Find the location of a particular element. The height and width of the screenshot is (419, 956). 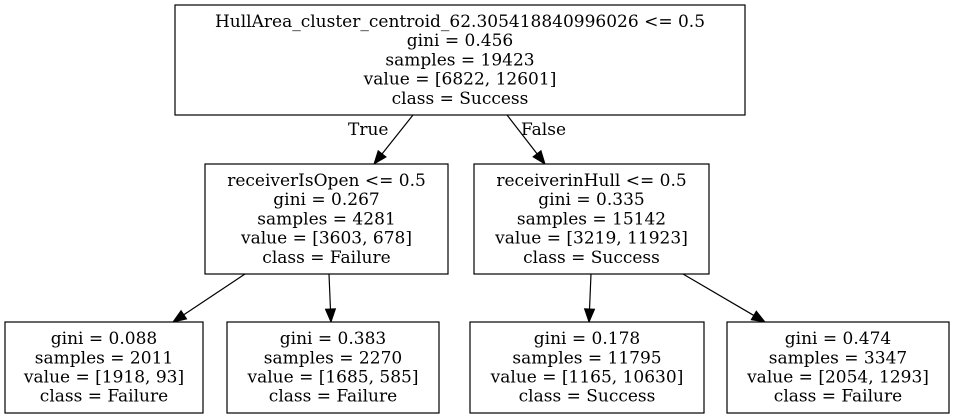

node-line: gini = 0.267 is located at coordinates (326, 200).